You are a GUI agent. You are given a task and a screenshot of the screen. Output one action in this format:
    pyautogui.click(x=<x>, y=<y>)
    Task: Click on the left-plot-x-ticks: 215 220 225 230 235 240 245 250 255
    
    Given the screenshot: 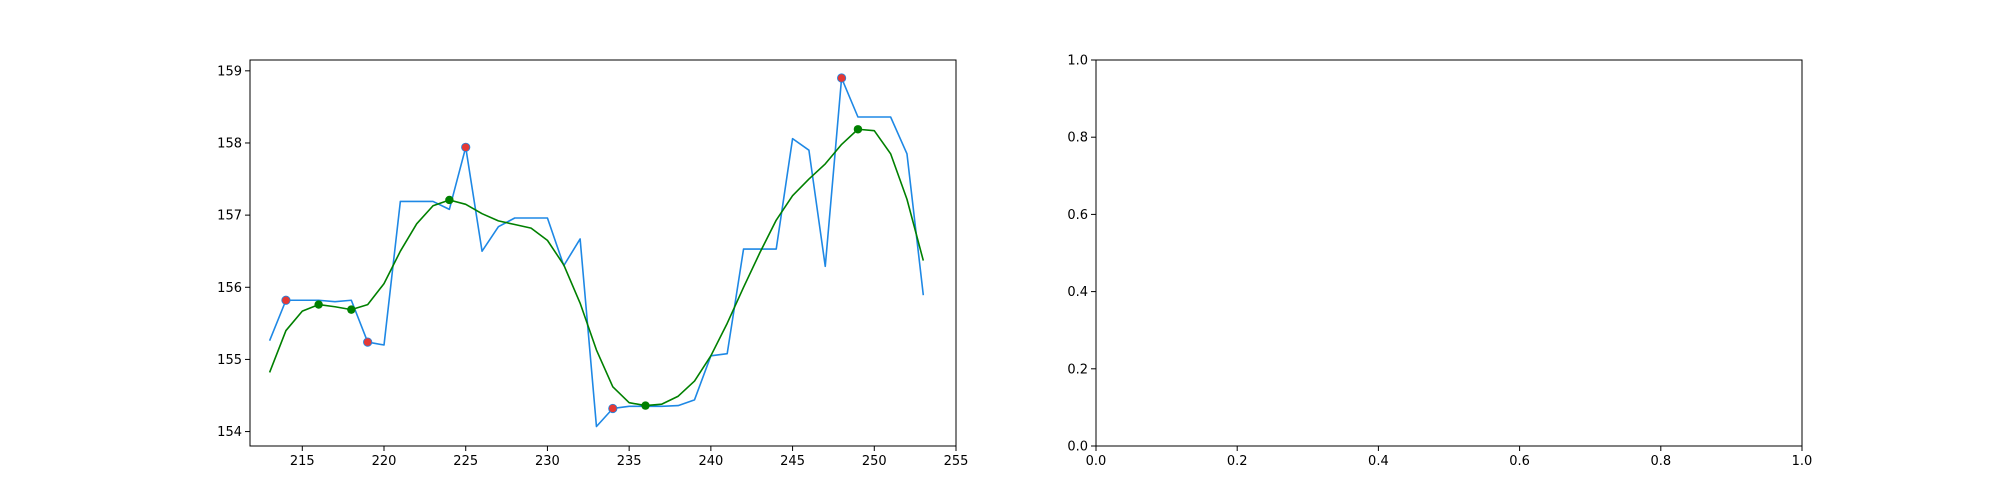 What is the action you would take?
    pyautogui.click(x=629, y=457)
    